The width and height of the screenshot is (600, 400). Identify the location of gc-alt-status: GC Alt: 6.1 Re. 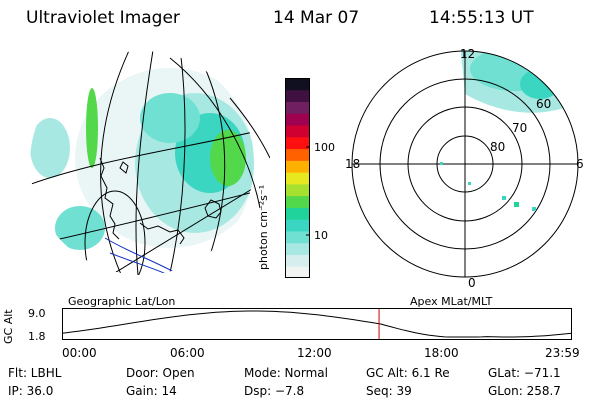
(408, 373).